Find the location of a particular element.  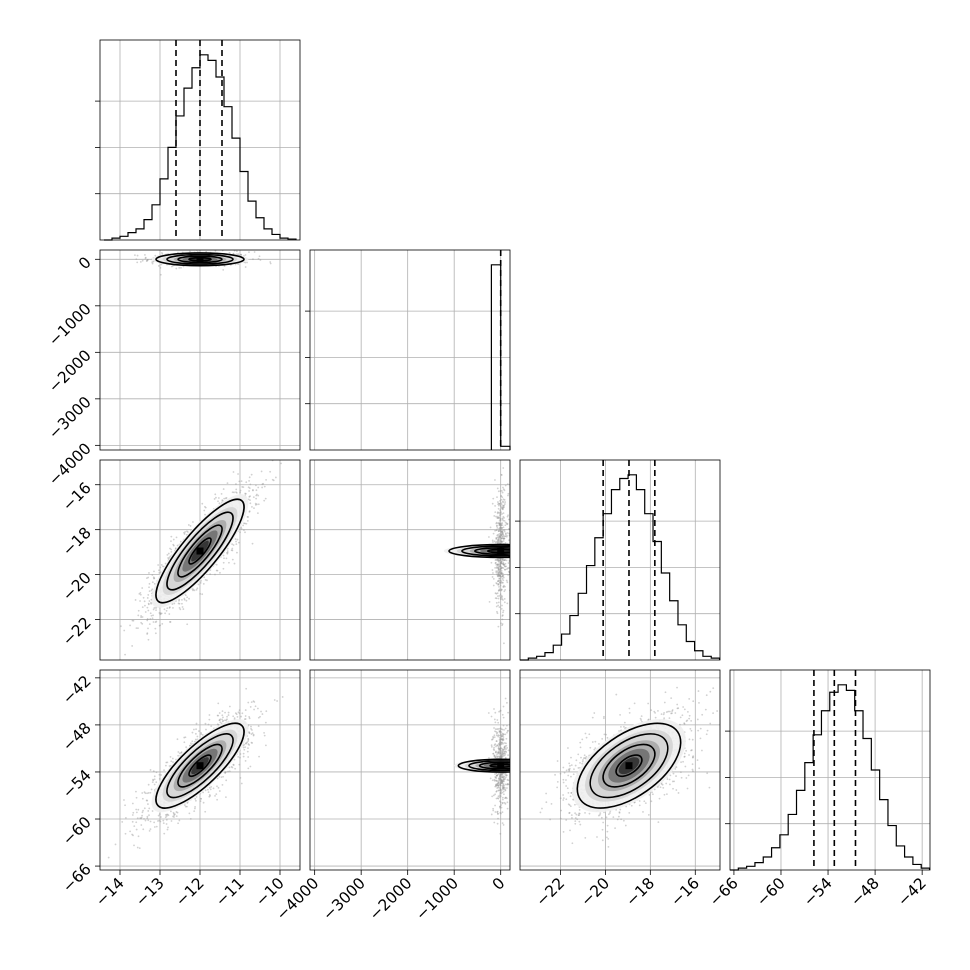

y-tick-label: −20 is located at coordinates (77, 587).